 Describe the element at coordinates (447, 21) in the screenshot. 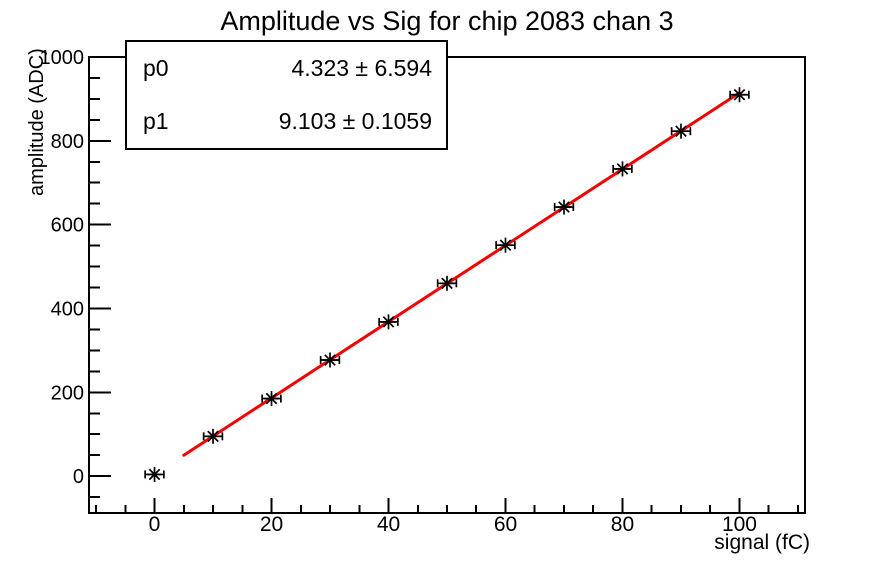

I see `chart-title: Amplitude vs Sig for chip 2083 chan 3` at that location.